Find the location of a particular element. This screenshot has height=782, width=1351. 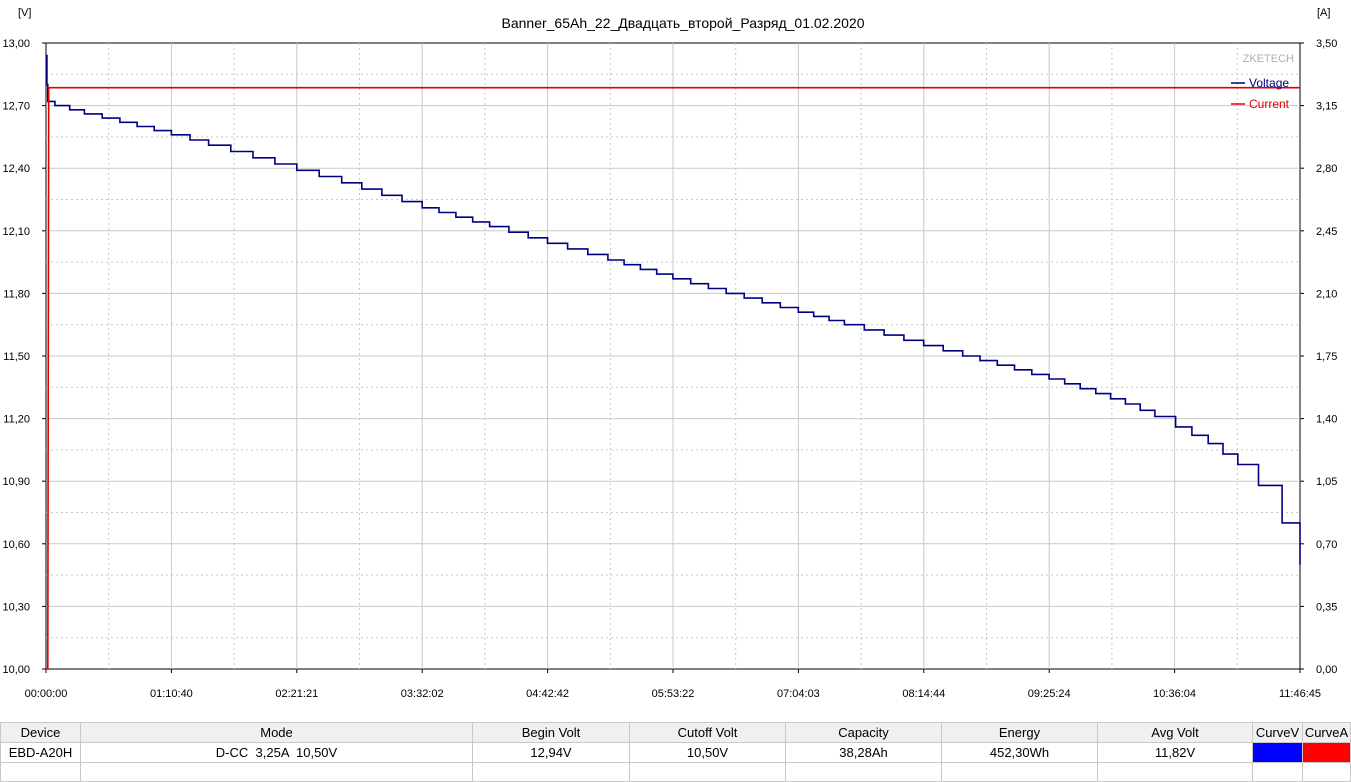

y-right-tick-label: 1,40 is located at coordinates (1326, 420).